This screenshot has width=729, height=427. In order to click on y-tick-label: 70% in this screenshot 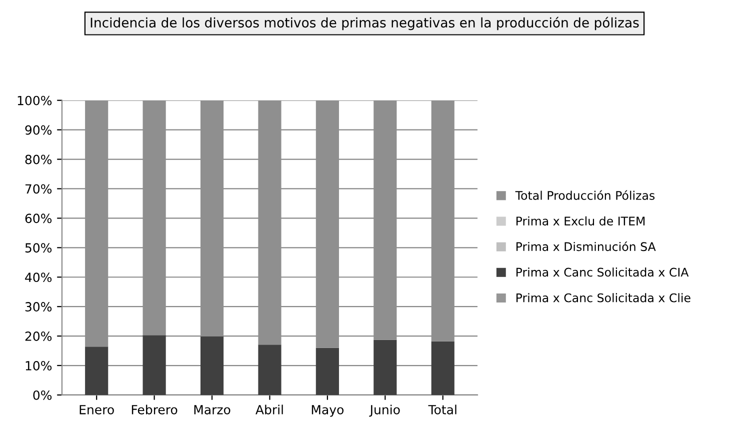, I will do `click(38, 189)`.